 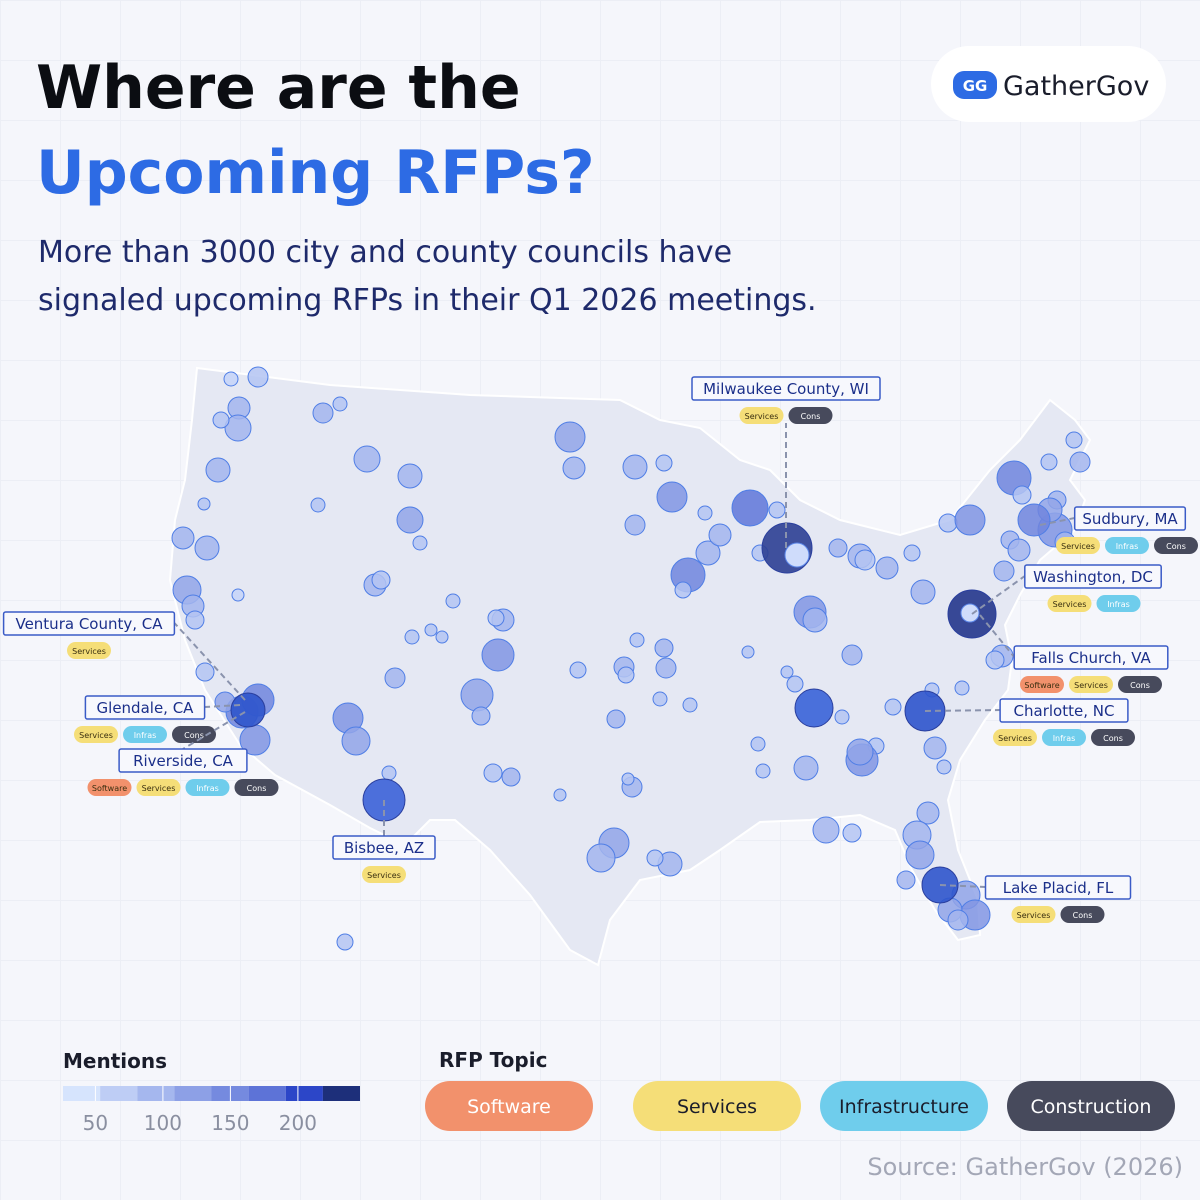 I want to click on callout-label: Sudbury, MA, so click(x=1130, y=519).